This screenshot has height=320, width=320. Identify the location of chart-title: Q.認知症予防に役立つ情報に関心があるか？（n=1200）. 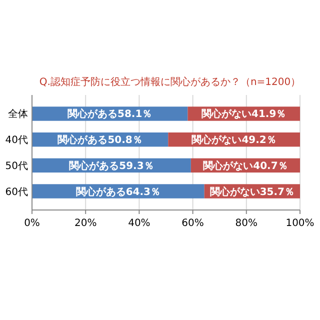
(170, 82).